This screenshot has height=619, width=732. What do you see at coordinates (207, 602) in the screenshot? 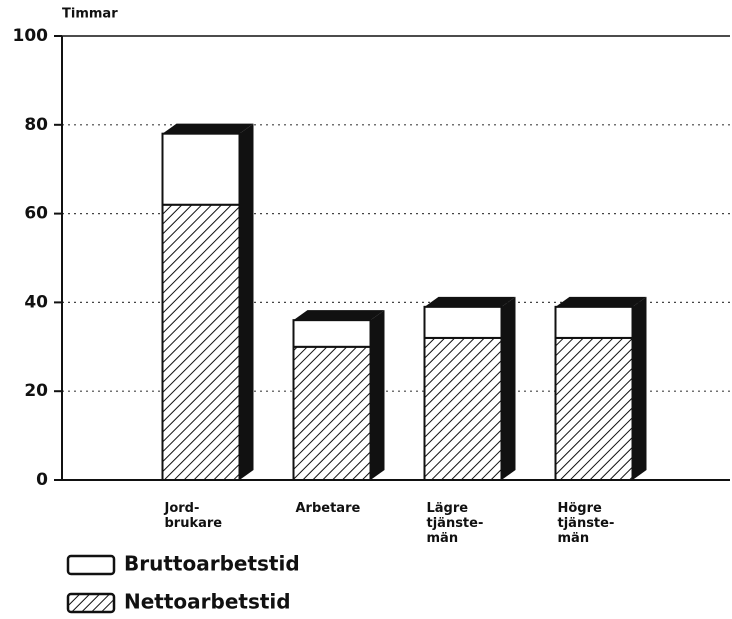
I see `legend-label: Nettoarbetstid` at bounding box center [207, 602].